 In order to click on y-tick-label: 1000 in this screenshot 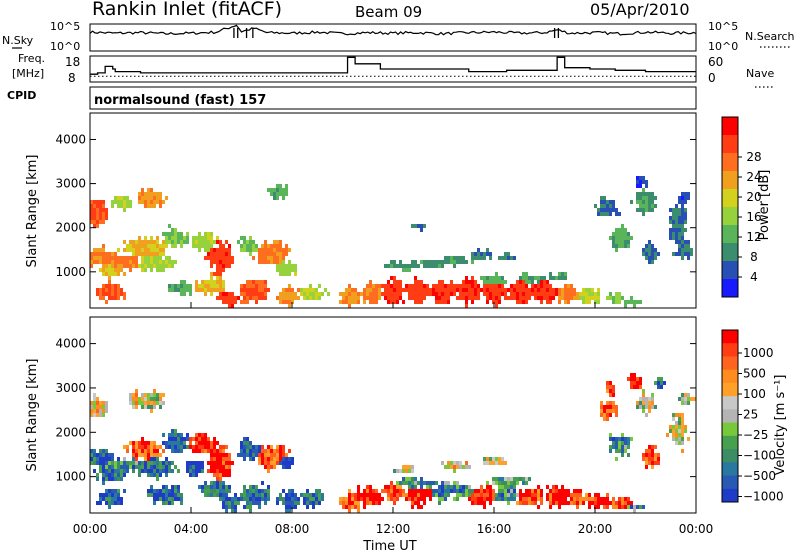, I will do `click(70, 272)`.